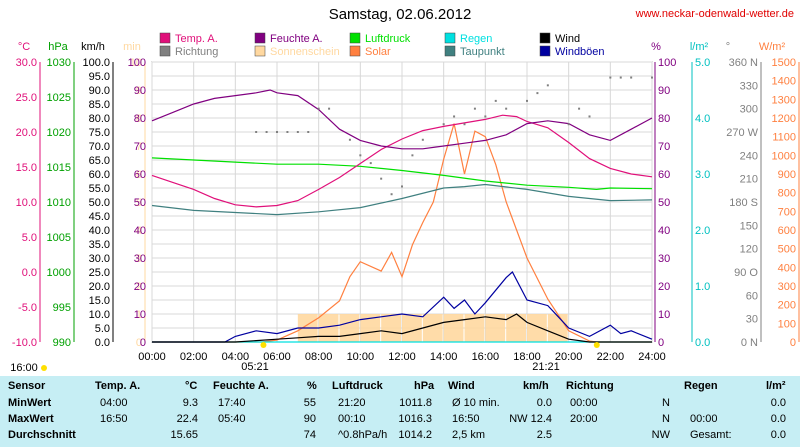  I want to click on axis-humidity-tick: 60, so click(664, 175).